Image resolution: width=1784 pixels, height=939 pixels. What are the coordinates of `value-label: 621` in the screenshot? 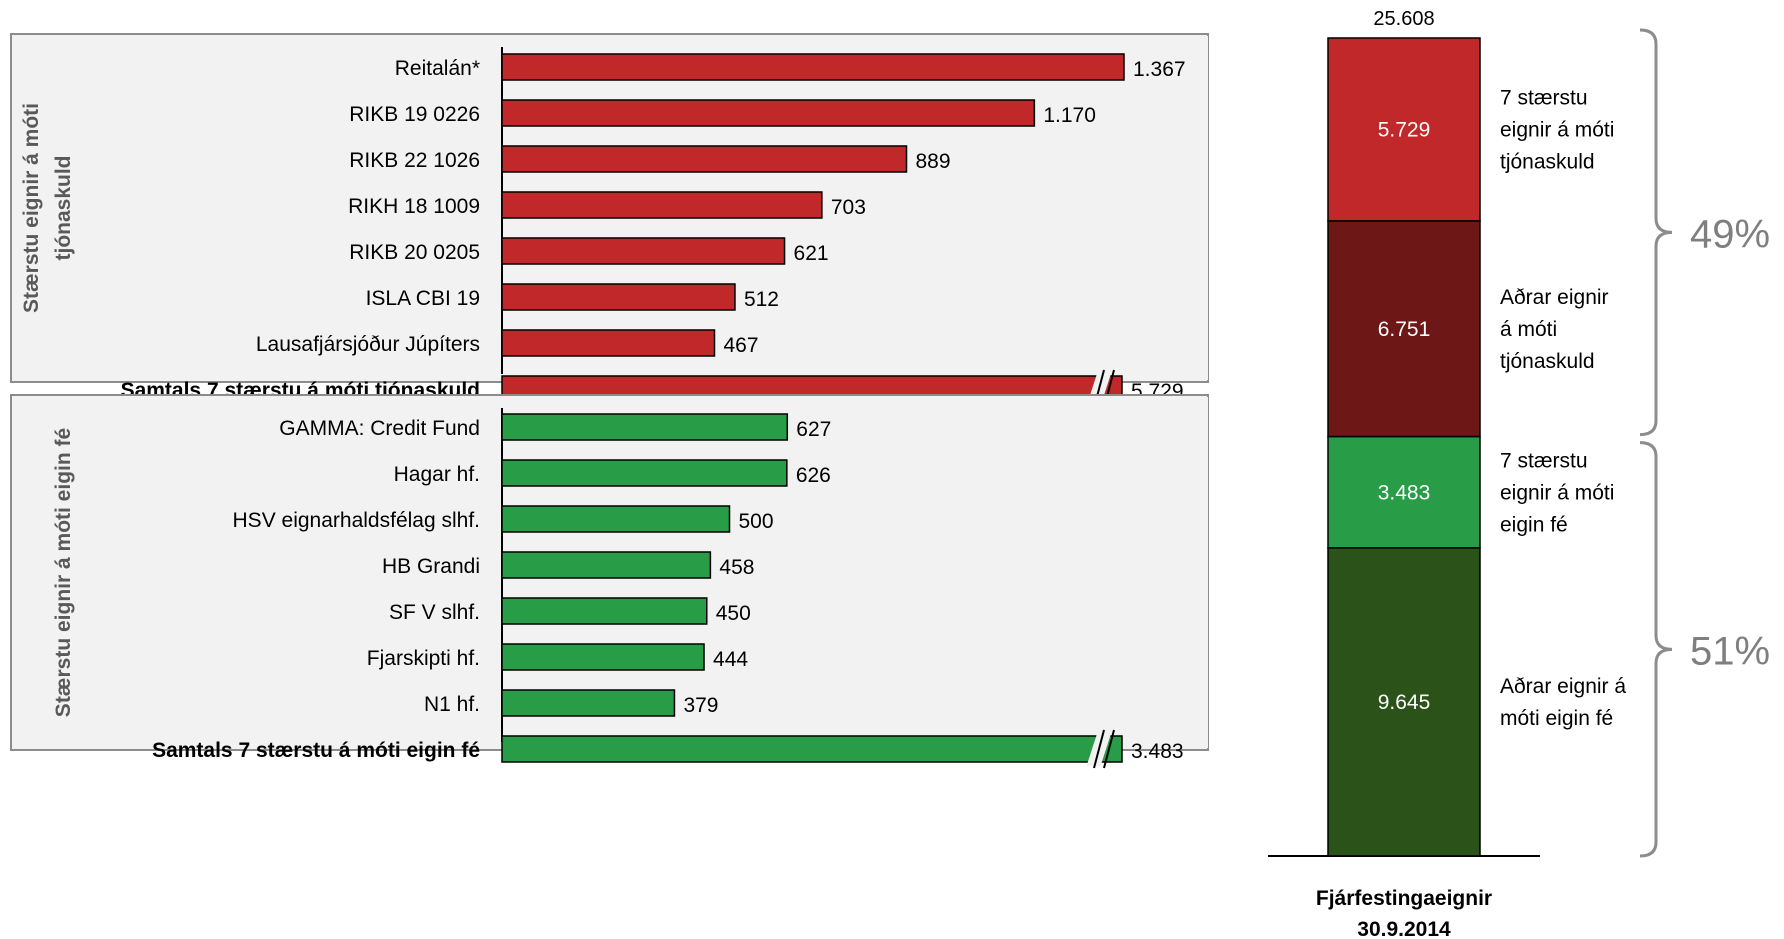 It's located at (811, 253).